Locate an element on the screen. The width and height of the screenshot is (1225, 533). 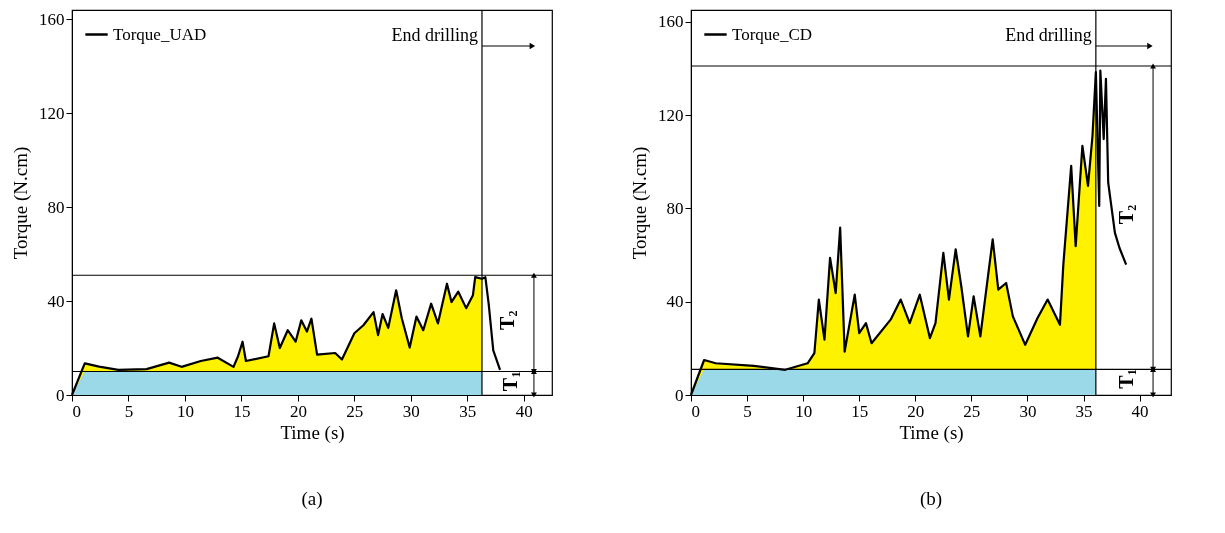
text: (a) is located at coordinates (312, 499).